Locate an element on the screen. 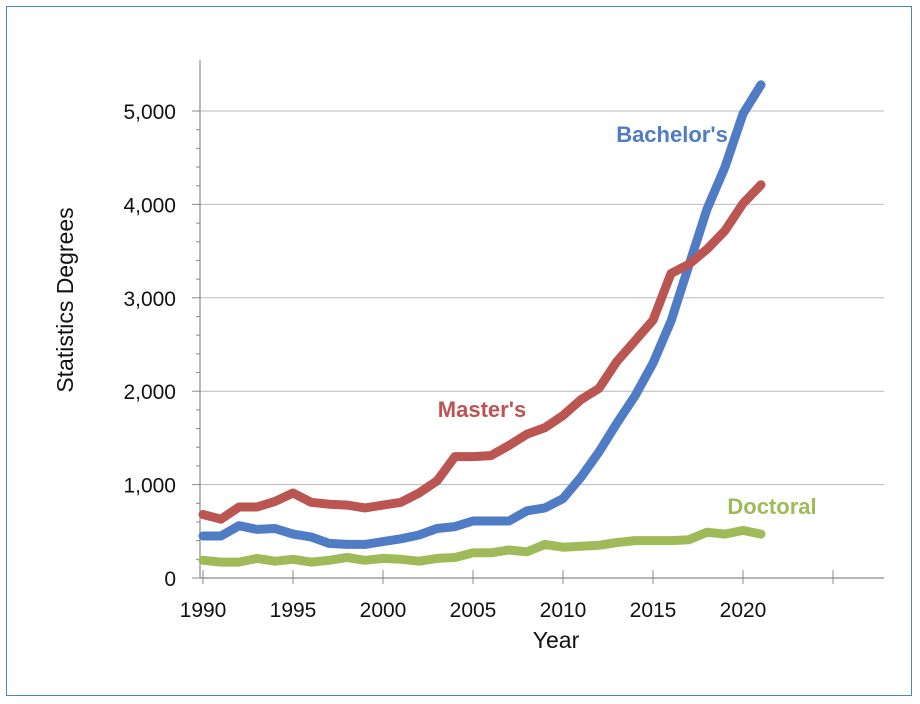 The height and width of the screenshot is (704, 920). x-tick-label: 2005 is located at coordinates (473, 610).